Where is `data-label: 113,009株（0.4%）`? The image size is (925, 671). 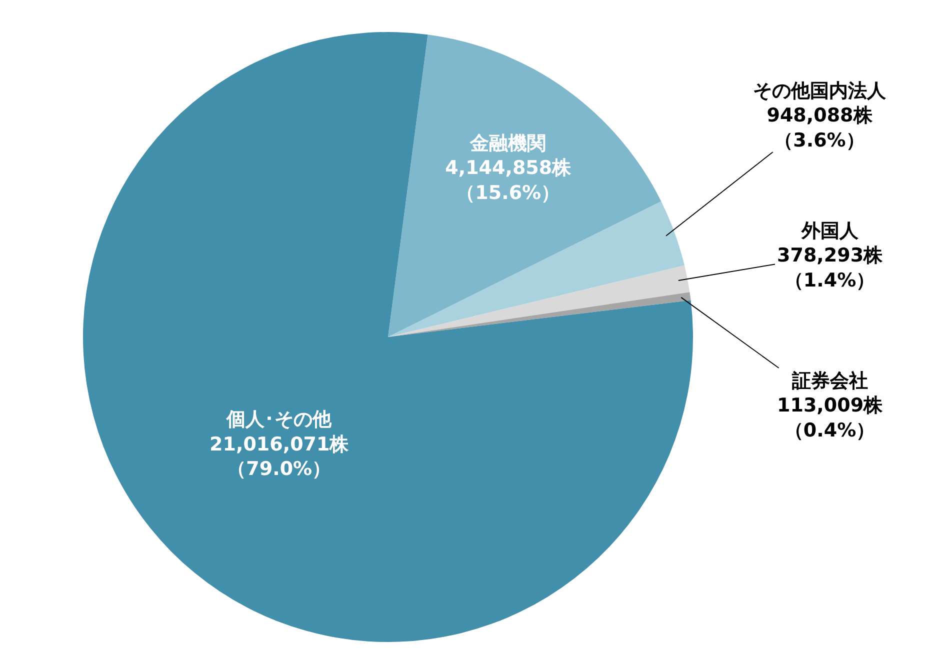
data-label: 113,009株（0.4%） is located at coordinates (830, 418).